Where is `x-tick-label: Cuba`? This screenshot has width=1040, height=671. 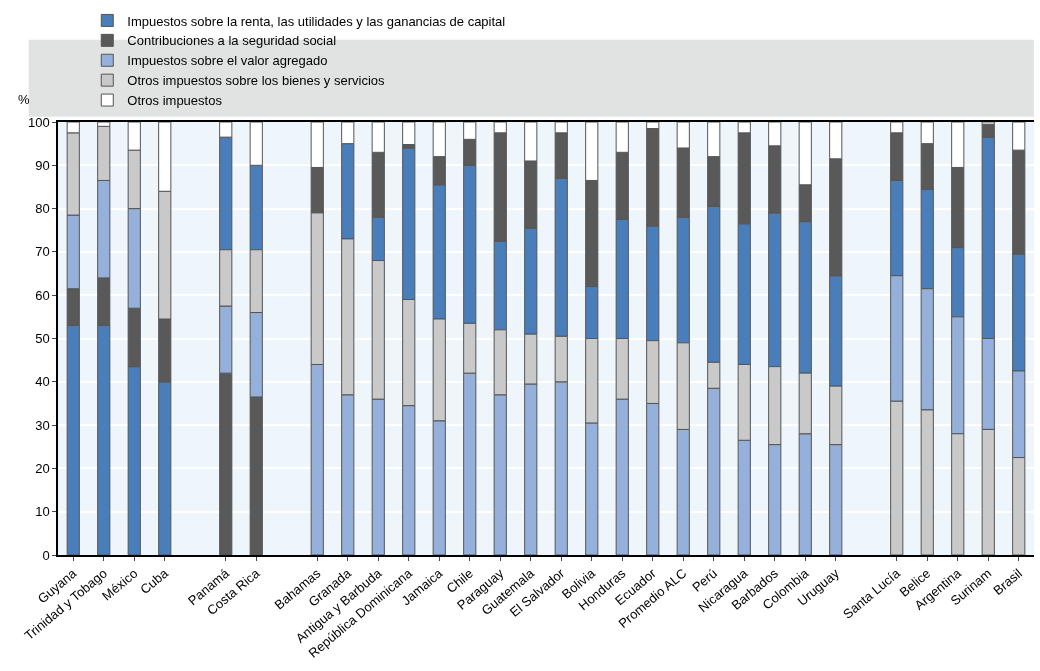 x-tick-label: Cuba is located at coordinates (154, 581).